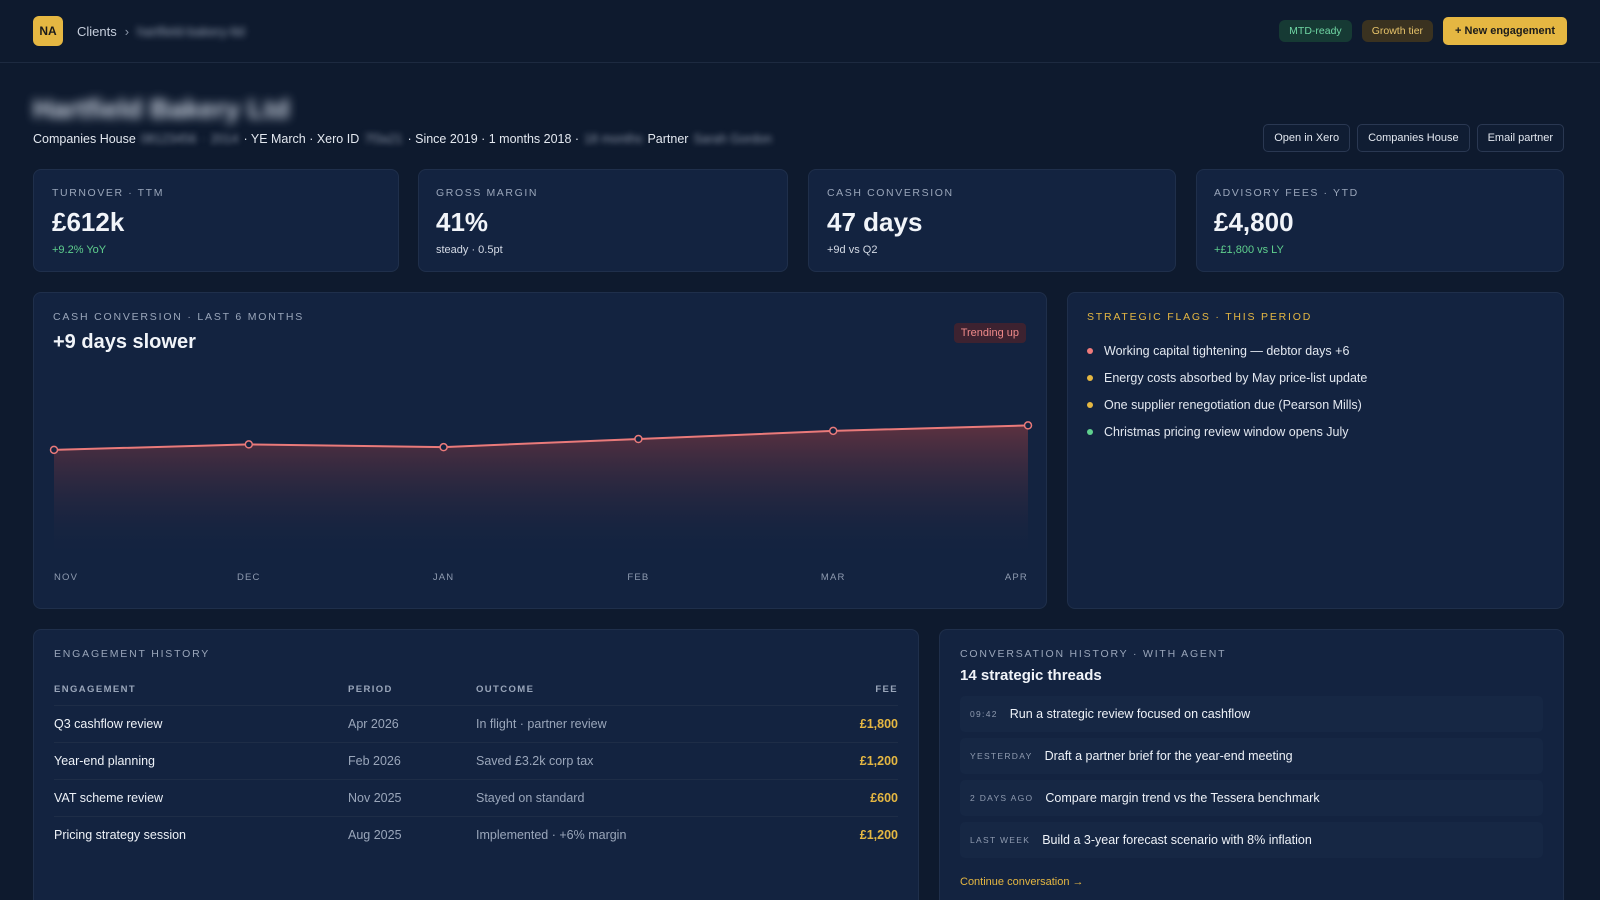  I want to click on email-partner-button: Email partner, so click(1520, 138).